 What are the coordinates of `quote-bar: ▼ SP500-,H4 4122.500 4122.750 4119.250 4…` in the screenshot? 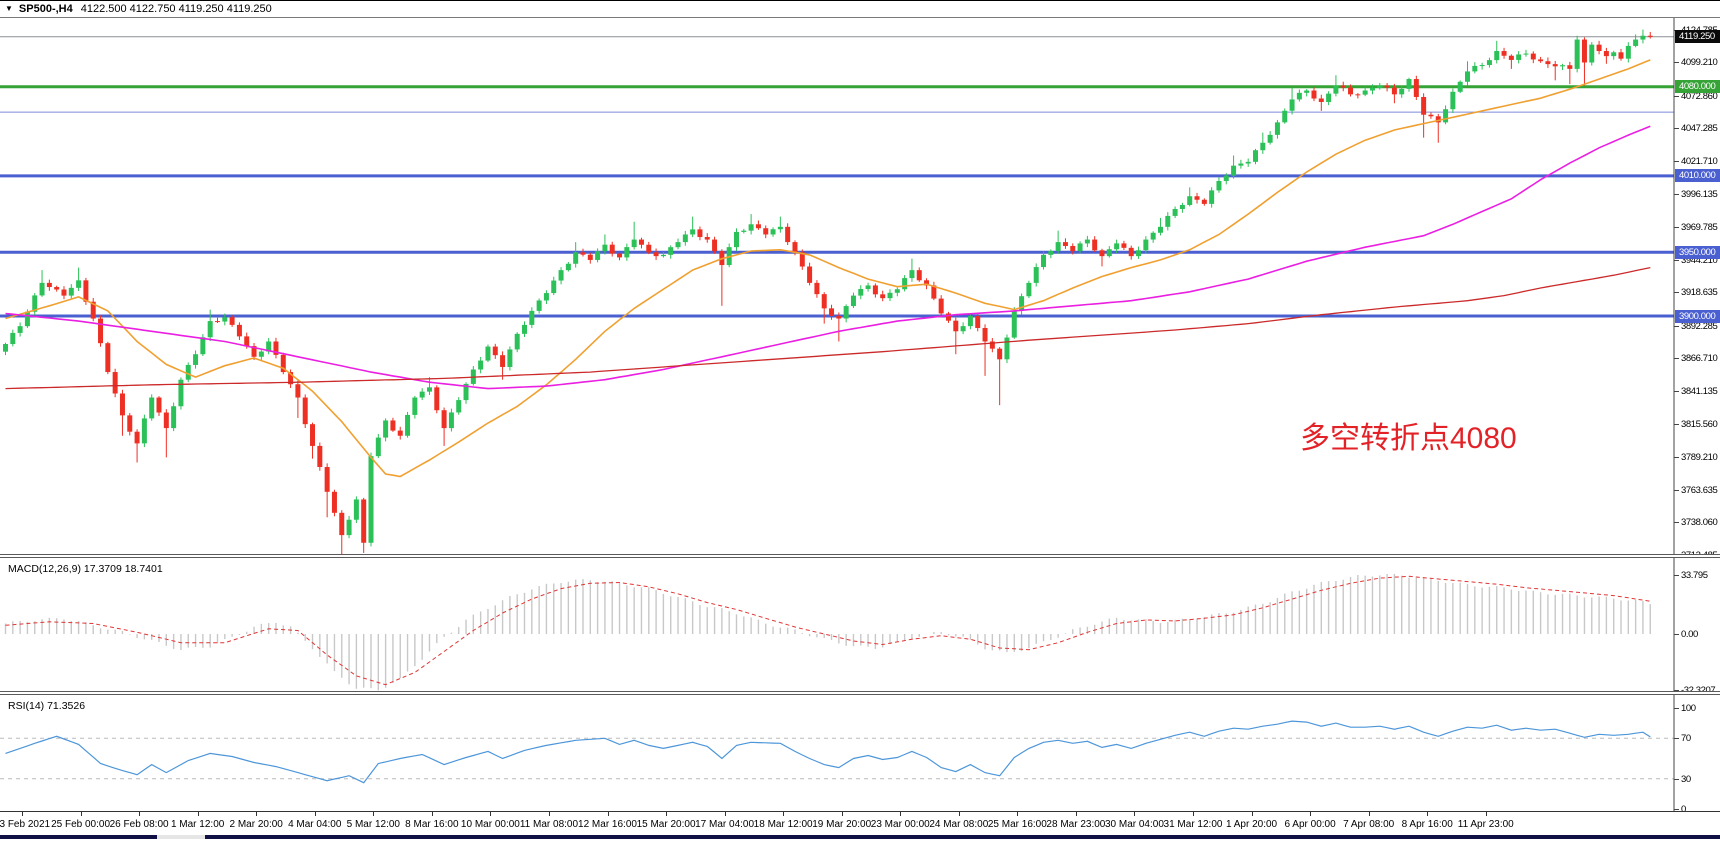 It's located at (860, 9).